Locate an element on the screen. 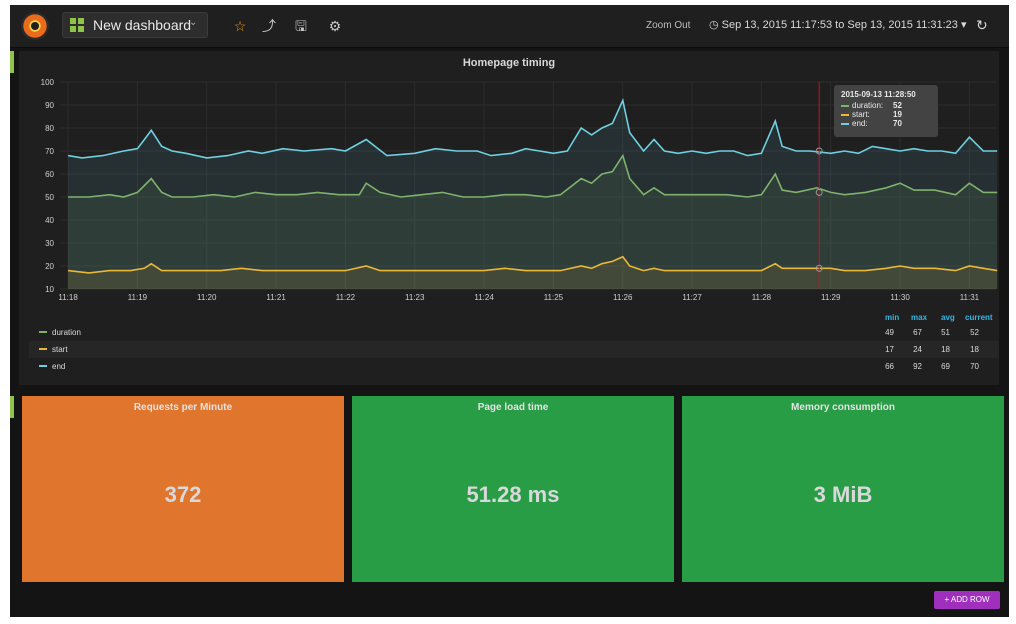  stat-panel-requests: Requests per Minute 372 is located at coordinates (183, 489).